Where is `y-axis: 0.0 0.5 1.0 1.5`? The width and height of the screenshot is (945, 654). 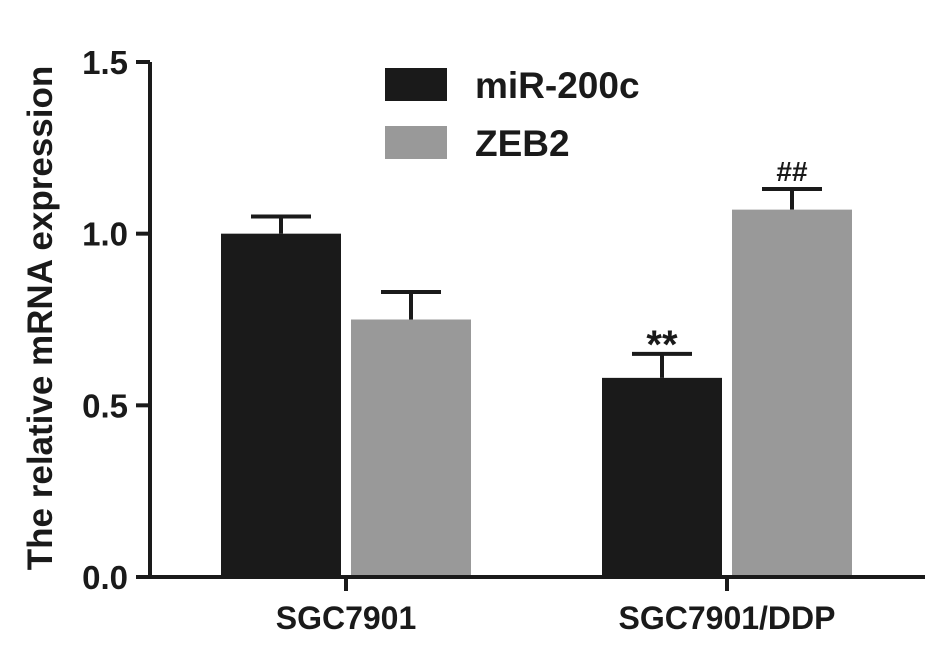 y-axis: 0.0 0.5 1.0 1.5 is located at coordinates (117, 320).